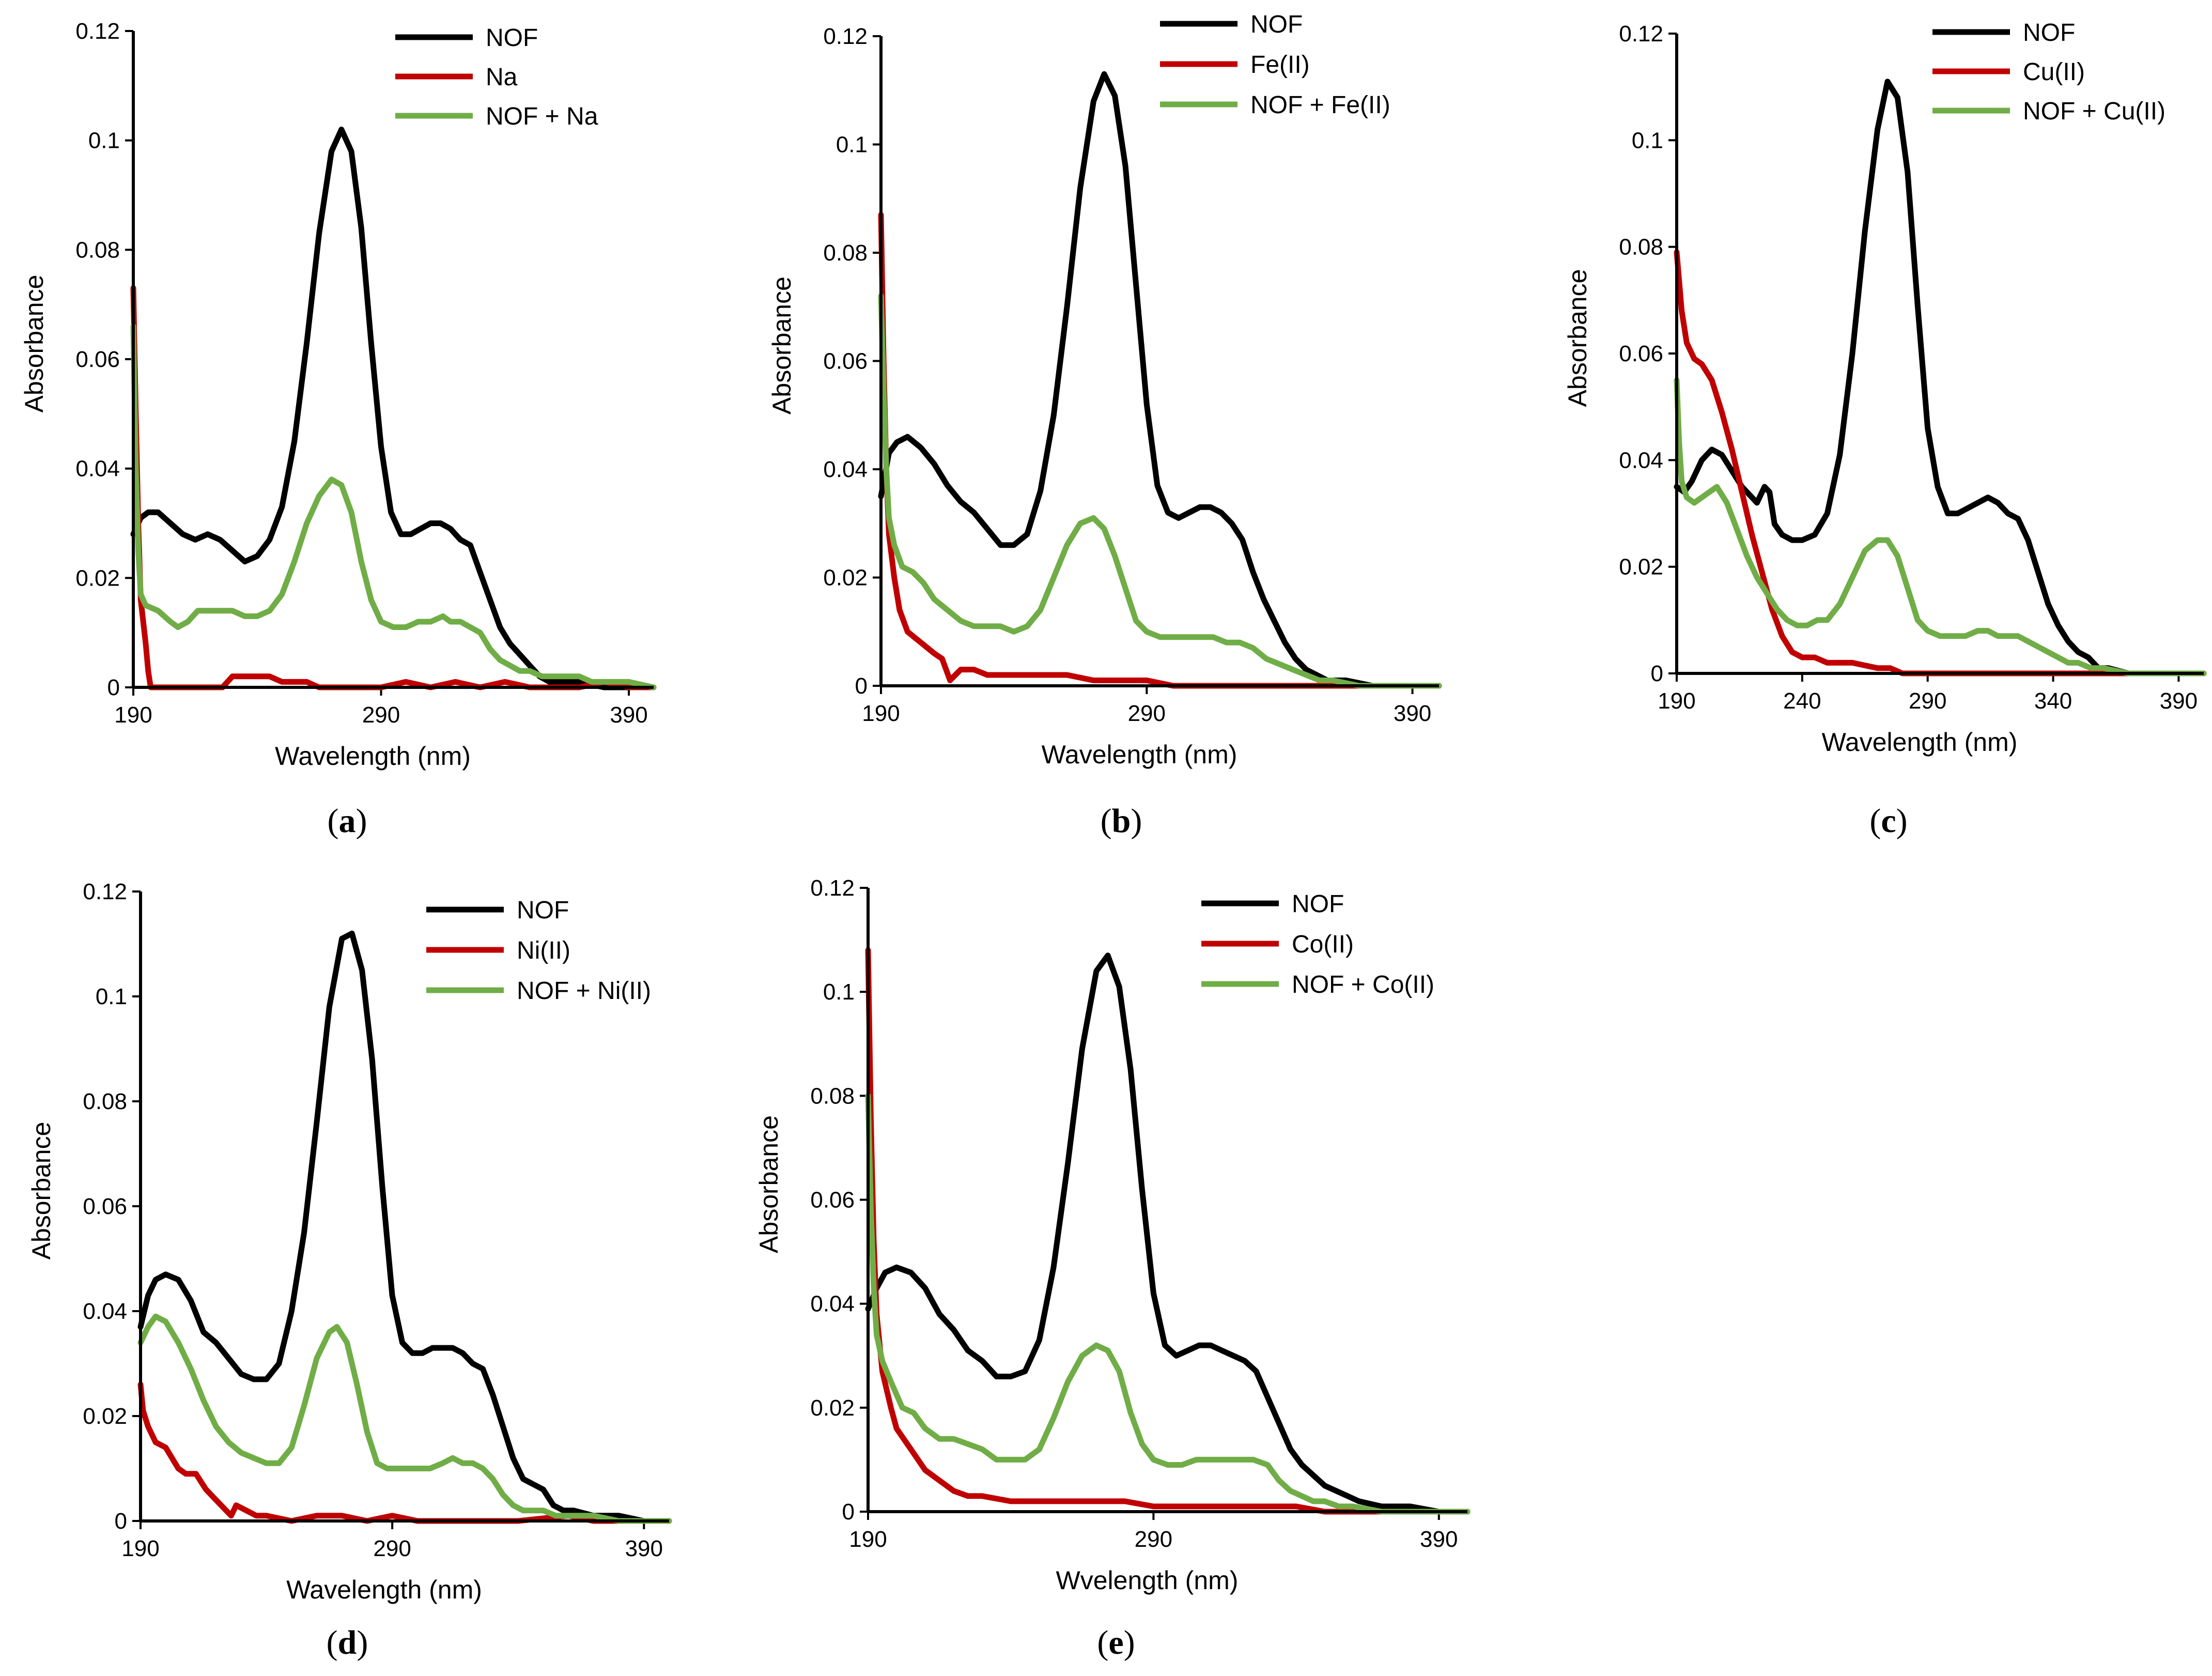 The height and width of the screenshot is (1676, 2212). I want to click on series-line-nof-ni-ii, so click(404, 1418).